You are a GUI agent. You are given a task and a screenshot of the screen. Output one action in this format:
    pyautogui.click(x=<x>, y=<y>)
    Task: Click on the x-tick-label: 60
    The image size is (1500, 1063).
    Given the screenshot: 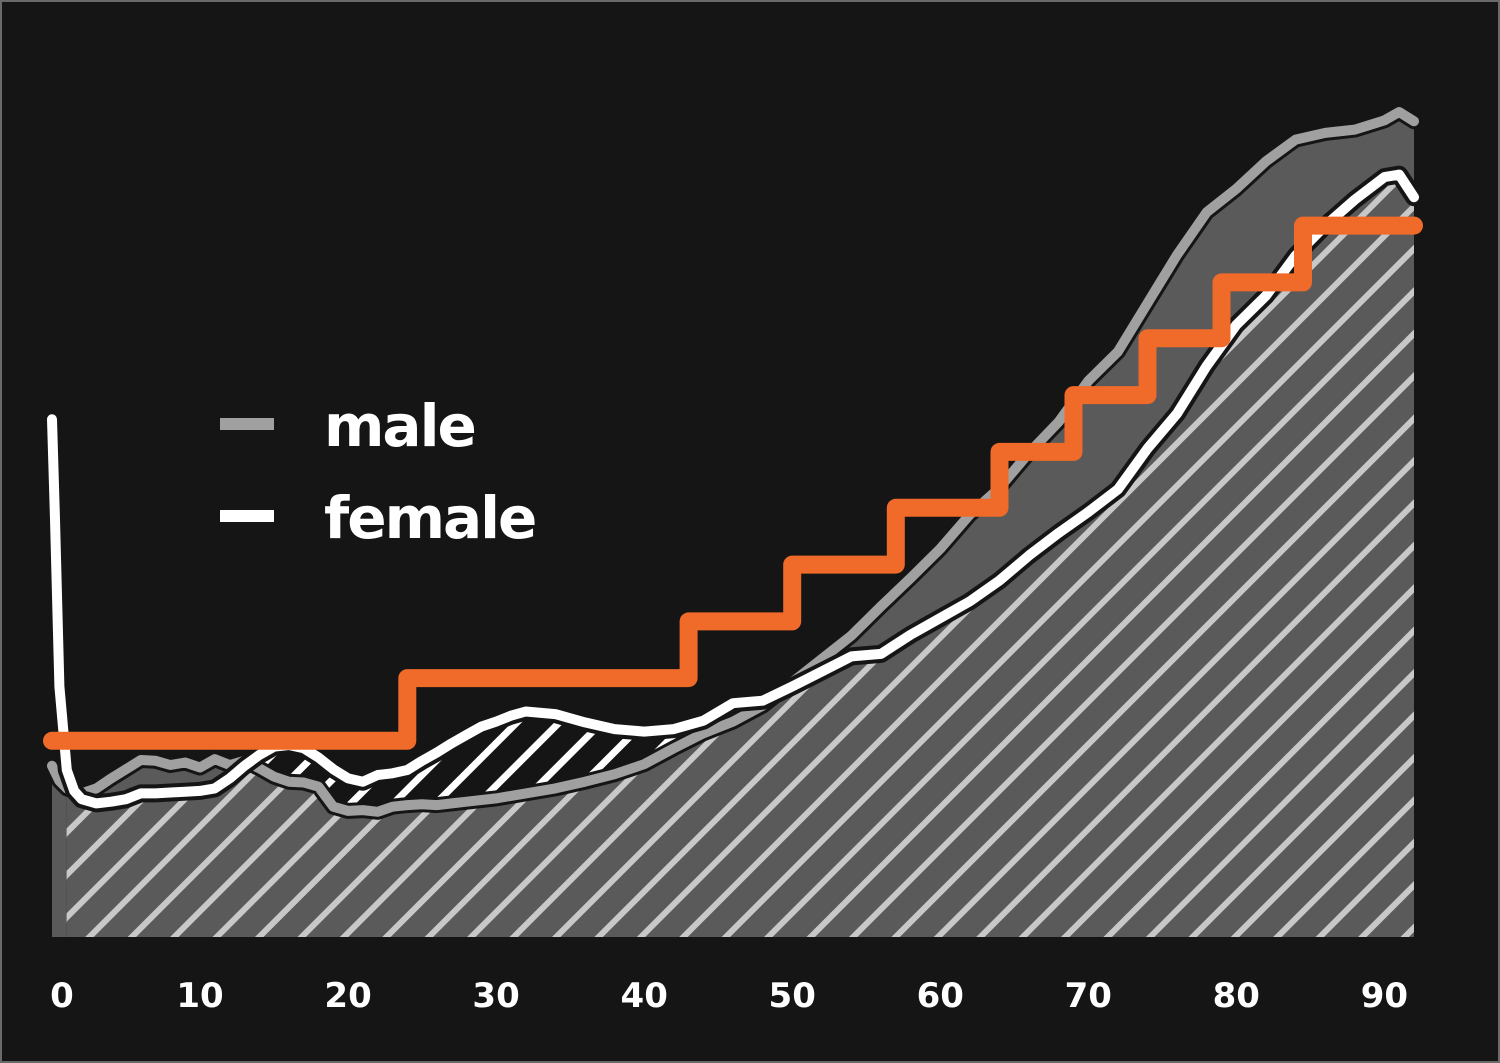 What is the action you would take?
    pyautogui.click(x=940, y=996)
    